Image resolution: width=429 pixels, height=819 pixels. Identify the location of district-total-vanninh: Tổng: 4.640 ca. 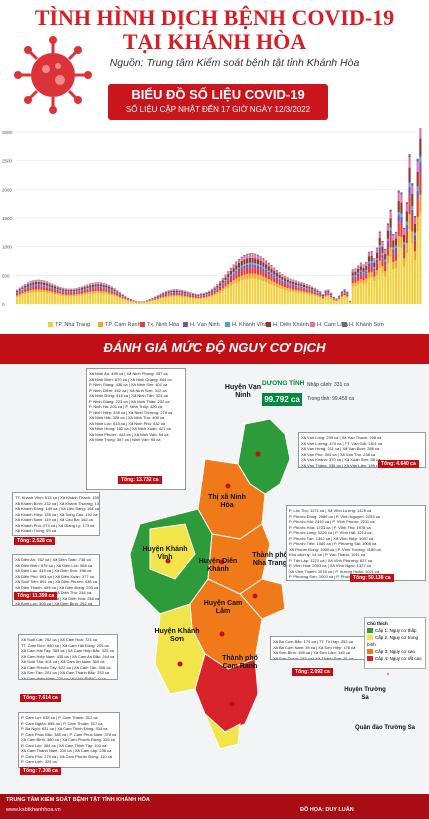
(398, 464).